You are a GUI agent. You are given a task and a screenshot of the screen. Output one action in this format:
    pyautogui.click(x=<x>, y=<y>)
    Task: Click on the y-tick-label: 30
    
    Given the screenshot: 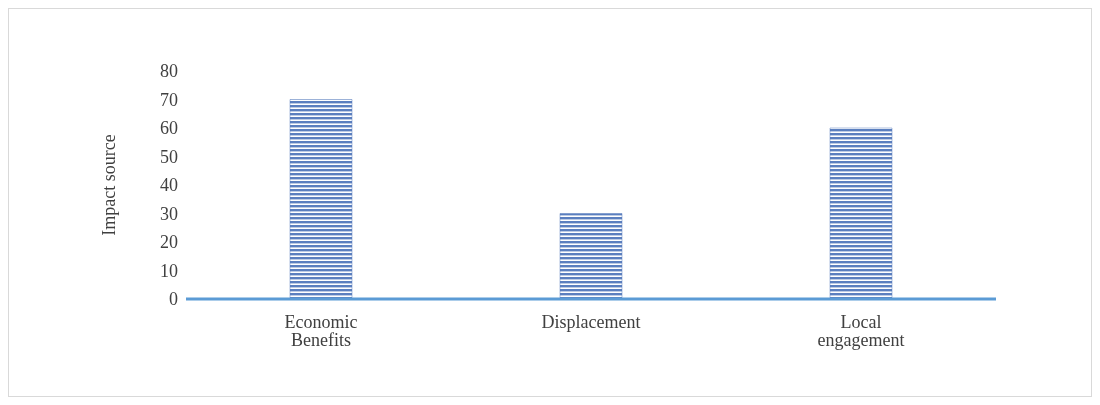 What is the action you would take?
    pyautogui.click(x=169, y=213)
    